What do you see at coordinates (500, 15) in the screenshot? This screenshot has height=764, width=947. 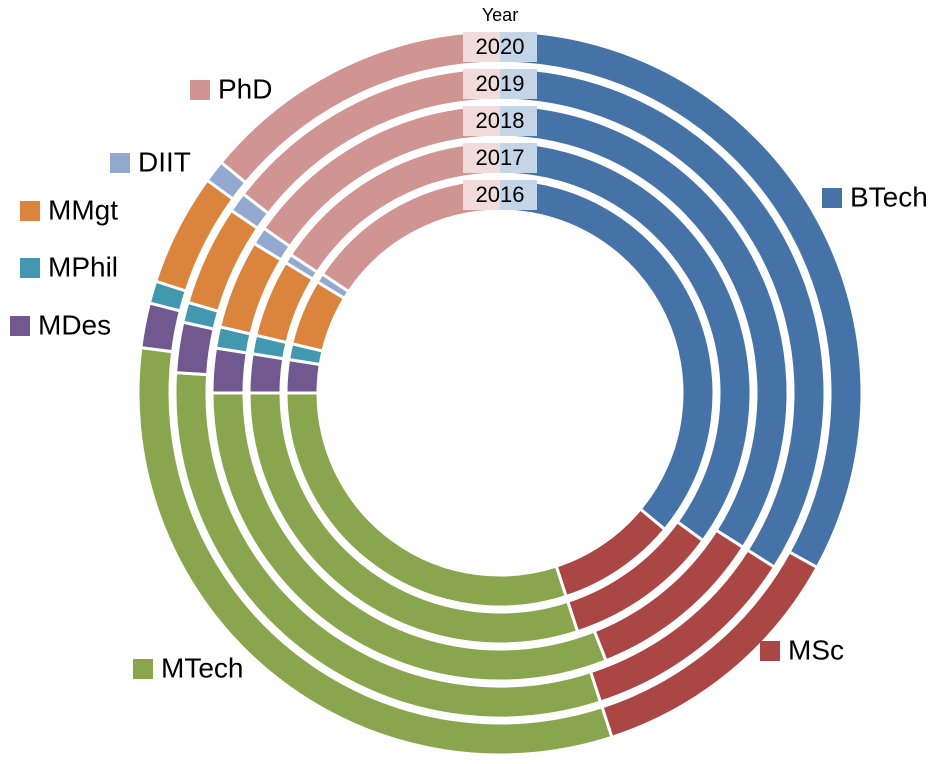 I see `series-title: Year` at bounding box center [500, 15].